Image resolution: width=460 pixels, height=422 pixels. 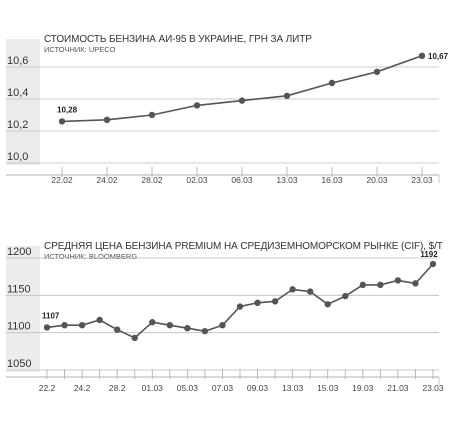 I want to click on chart2-x-tick-label: 09.03, so click(x=258, y=388).